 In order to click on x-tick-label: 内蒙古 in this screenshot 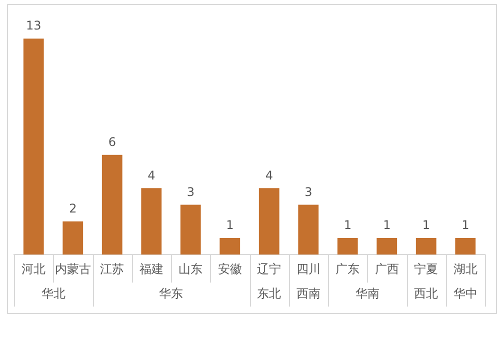, I will do `click(72, 269)`.